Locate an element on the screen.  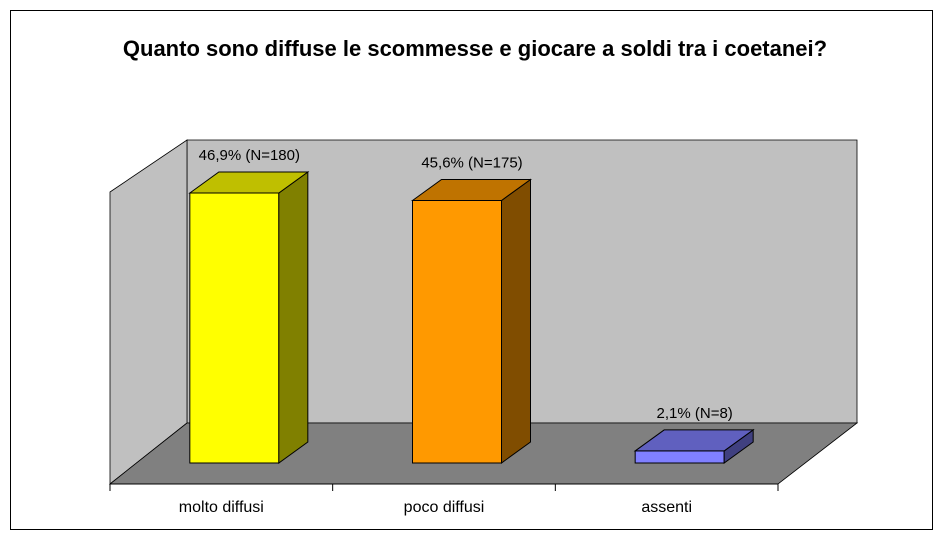
x-tick-label: molto diffusi is located at coordinates (221, 507).